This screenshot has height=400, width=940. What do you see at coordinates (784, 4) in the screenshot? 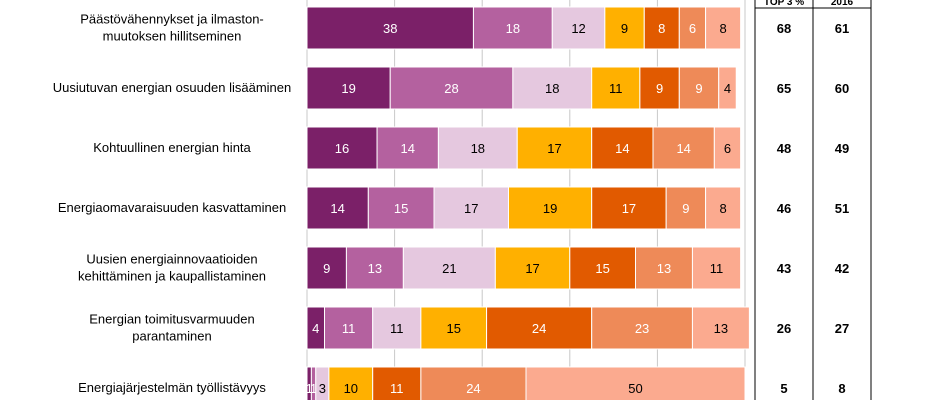
I see `table-header: TOP 3 %` at bounding box center [784, 4].